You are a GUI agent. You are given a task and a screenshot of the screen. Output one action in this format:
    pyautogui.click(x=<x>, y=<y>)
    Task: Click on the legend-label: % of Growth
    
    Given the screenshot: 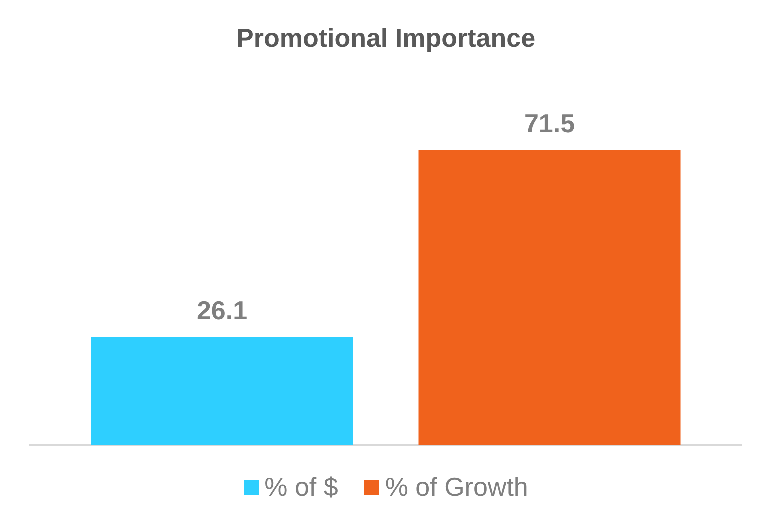 What is the action you would take?
    pyautogui.click(x=456, y=487)
    